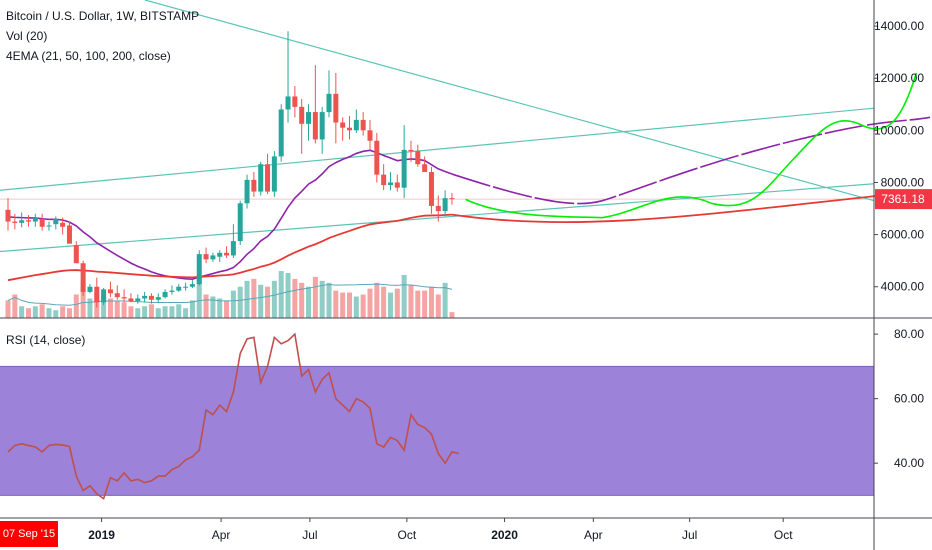  What do you see at coordinates (909, 334) in the screenshot?
I see `rsi-tick-label: 80.00` at bounding box center [909, 334].